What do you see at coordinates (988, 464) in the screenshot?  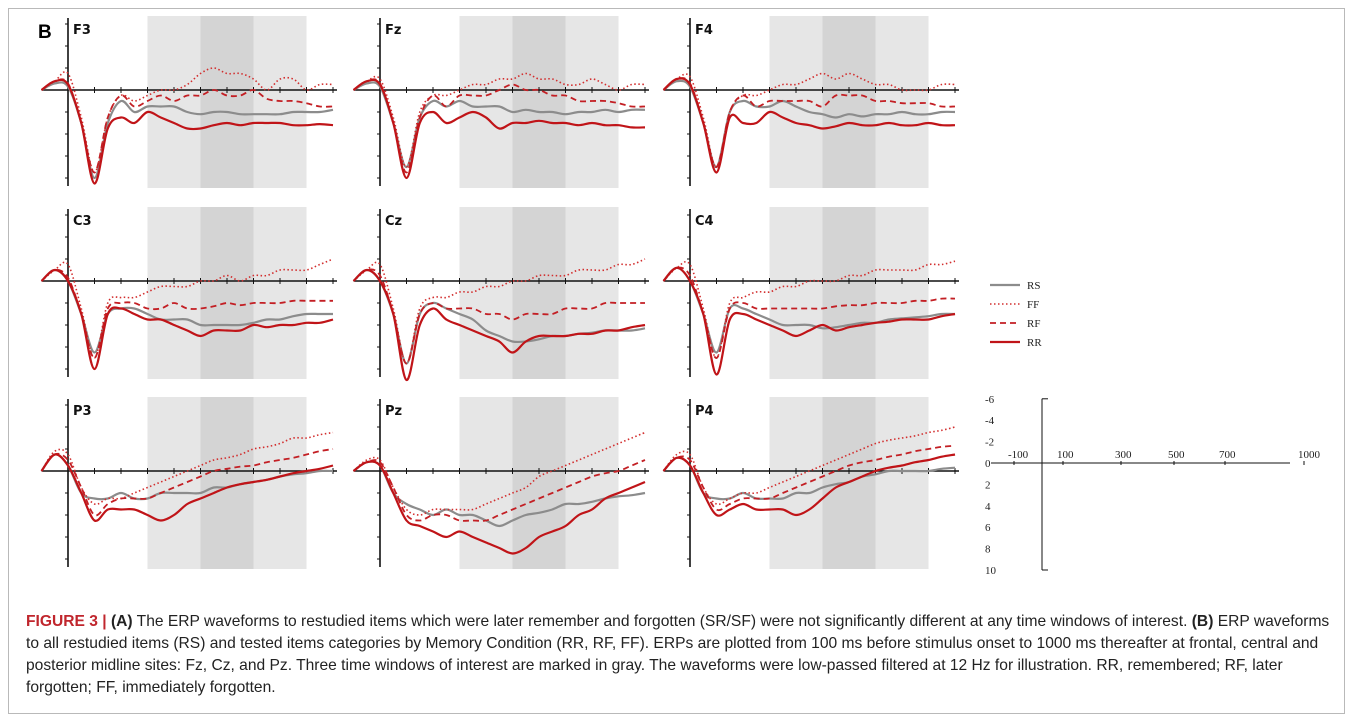 I see `scale-y-tick-label: 0` at bounding box center [988, 464].